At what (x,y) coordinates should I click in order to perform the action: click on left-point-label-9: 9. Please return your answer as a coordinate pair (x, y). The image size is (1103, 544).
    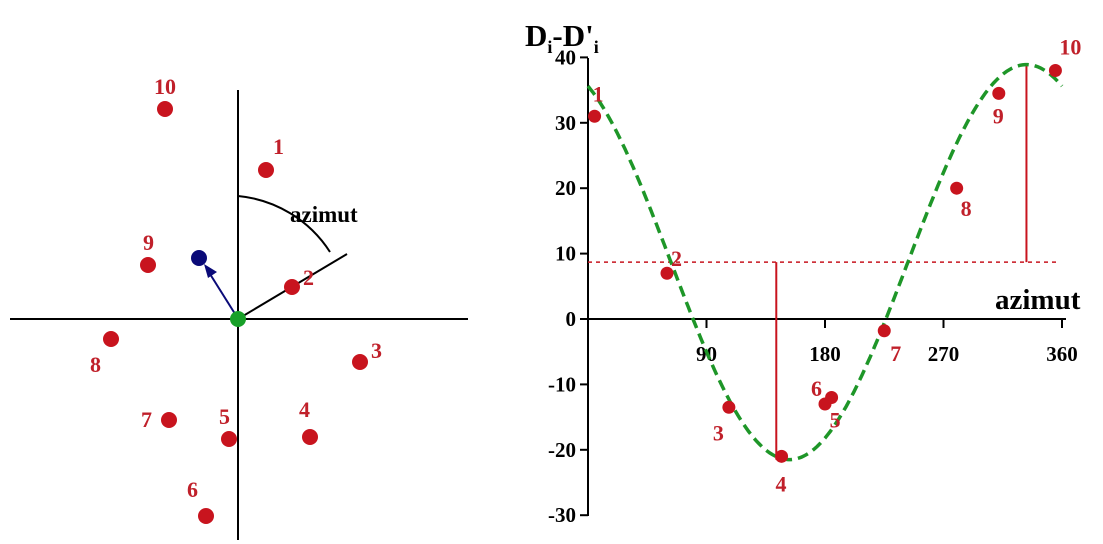
    Looking at the image, I should click on (148, 242).